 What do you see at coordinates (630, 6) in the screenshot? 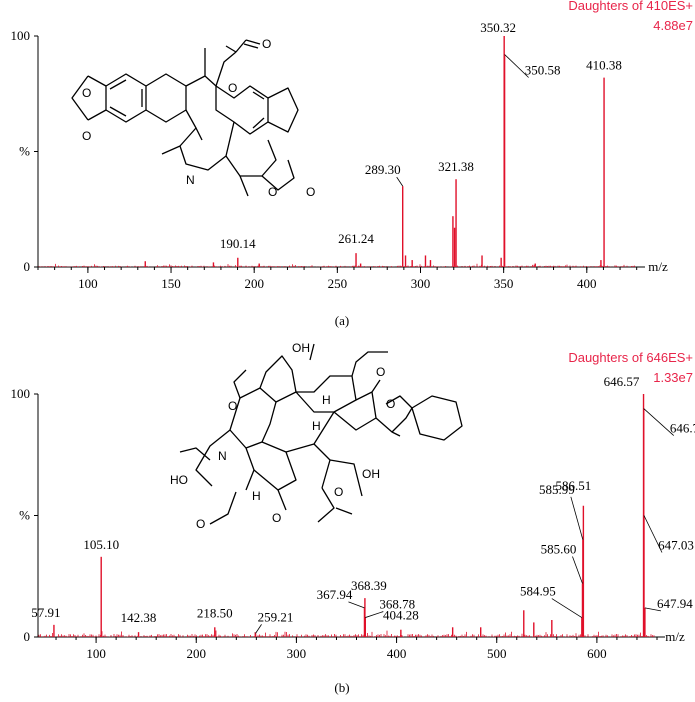
I see `legend-title-a: Daughters of 410ES+` at bounding box center [630, 6].